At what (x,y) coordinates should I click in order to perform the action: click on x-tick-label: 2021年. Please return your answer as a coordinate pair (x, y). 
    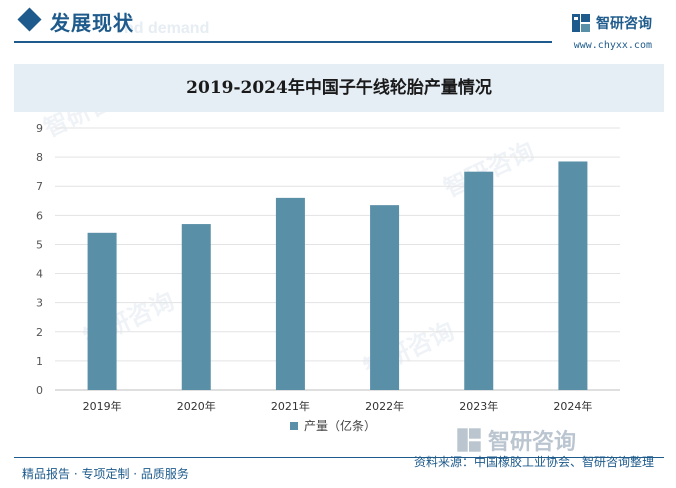
    Looking at the image, I should click on (290, 406).